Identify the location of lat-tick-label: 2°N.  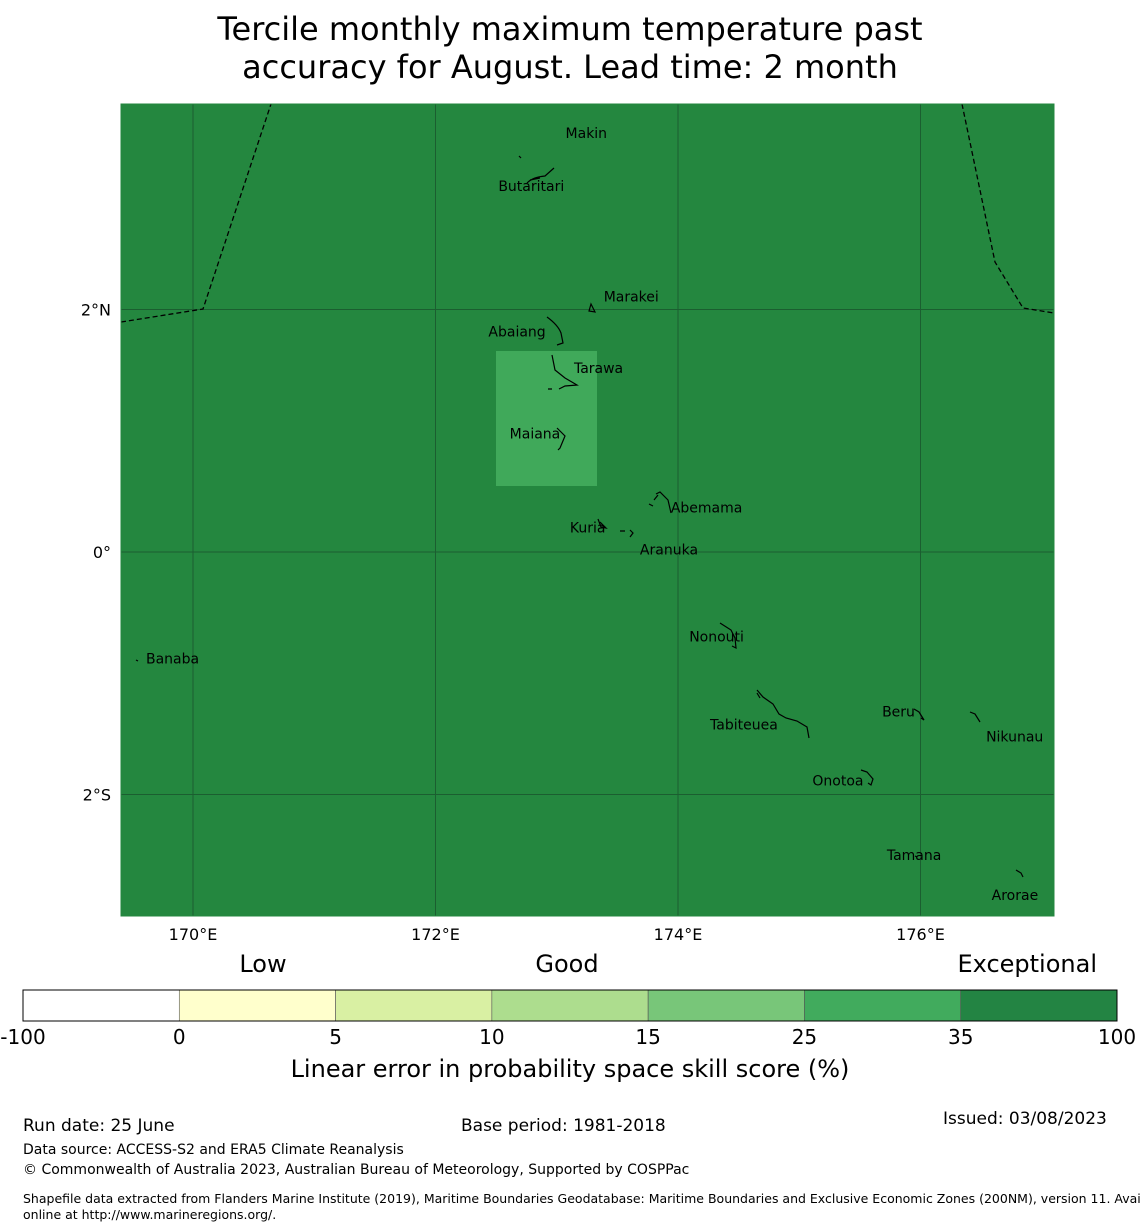
(96, 310).